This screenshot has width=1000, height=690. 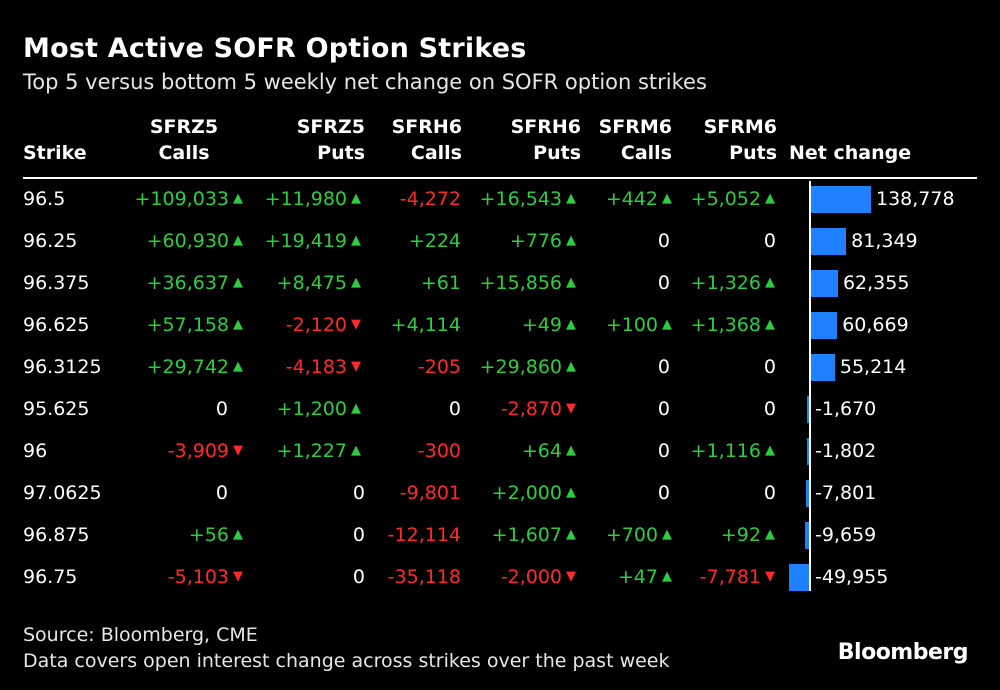 I want to click on value-cell: -12,114, so click(x=424, y=535).